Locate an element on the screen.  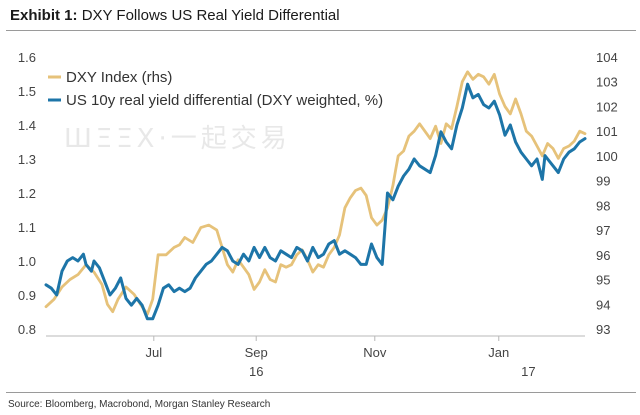
y-right-tick-label: 97 is located at coordinates (603, 230).